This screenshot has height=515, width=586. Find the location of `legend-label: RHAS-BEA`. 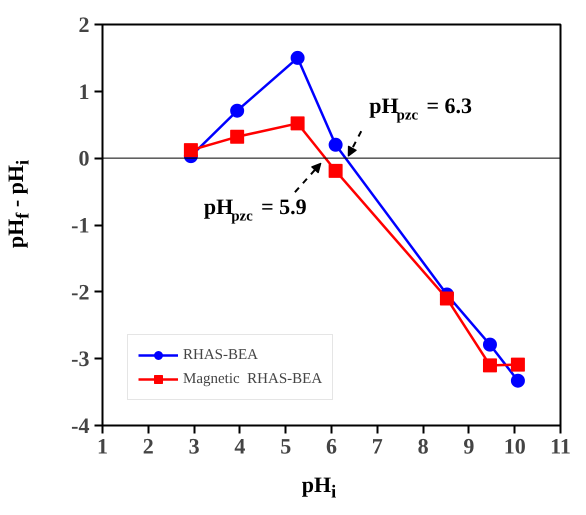

legend-label: RHAS-BEA is located at coordinates (220, 355).